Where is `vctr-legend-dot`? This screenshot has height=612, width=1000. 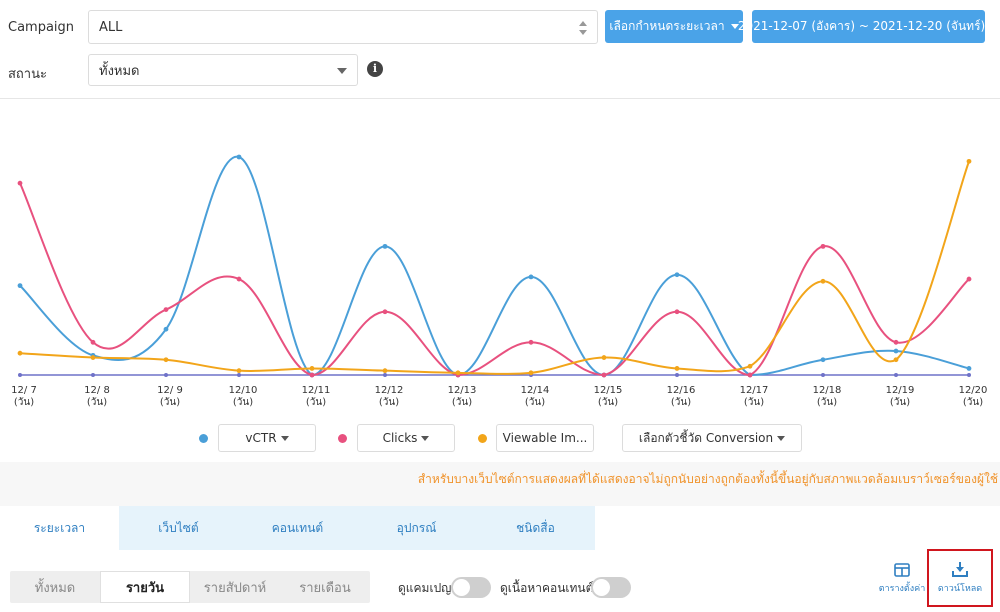 vctr-legend-dot is located at coordinates (203, 438).